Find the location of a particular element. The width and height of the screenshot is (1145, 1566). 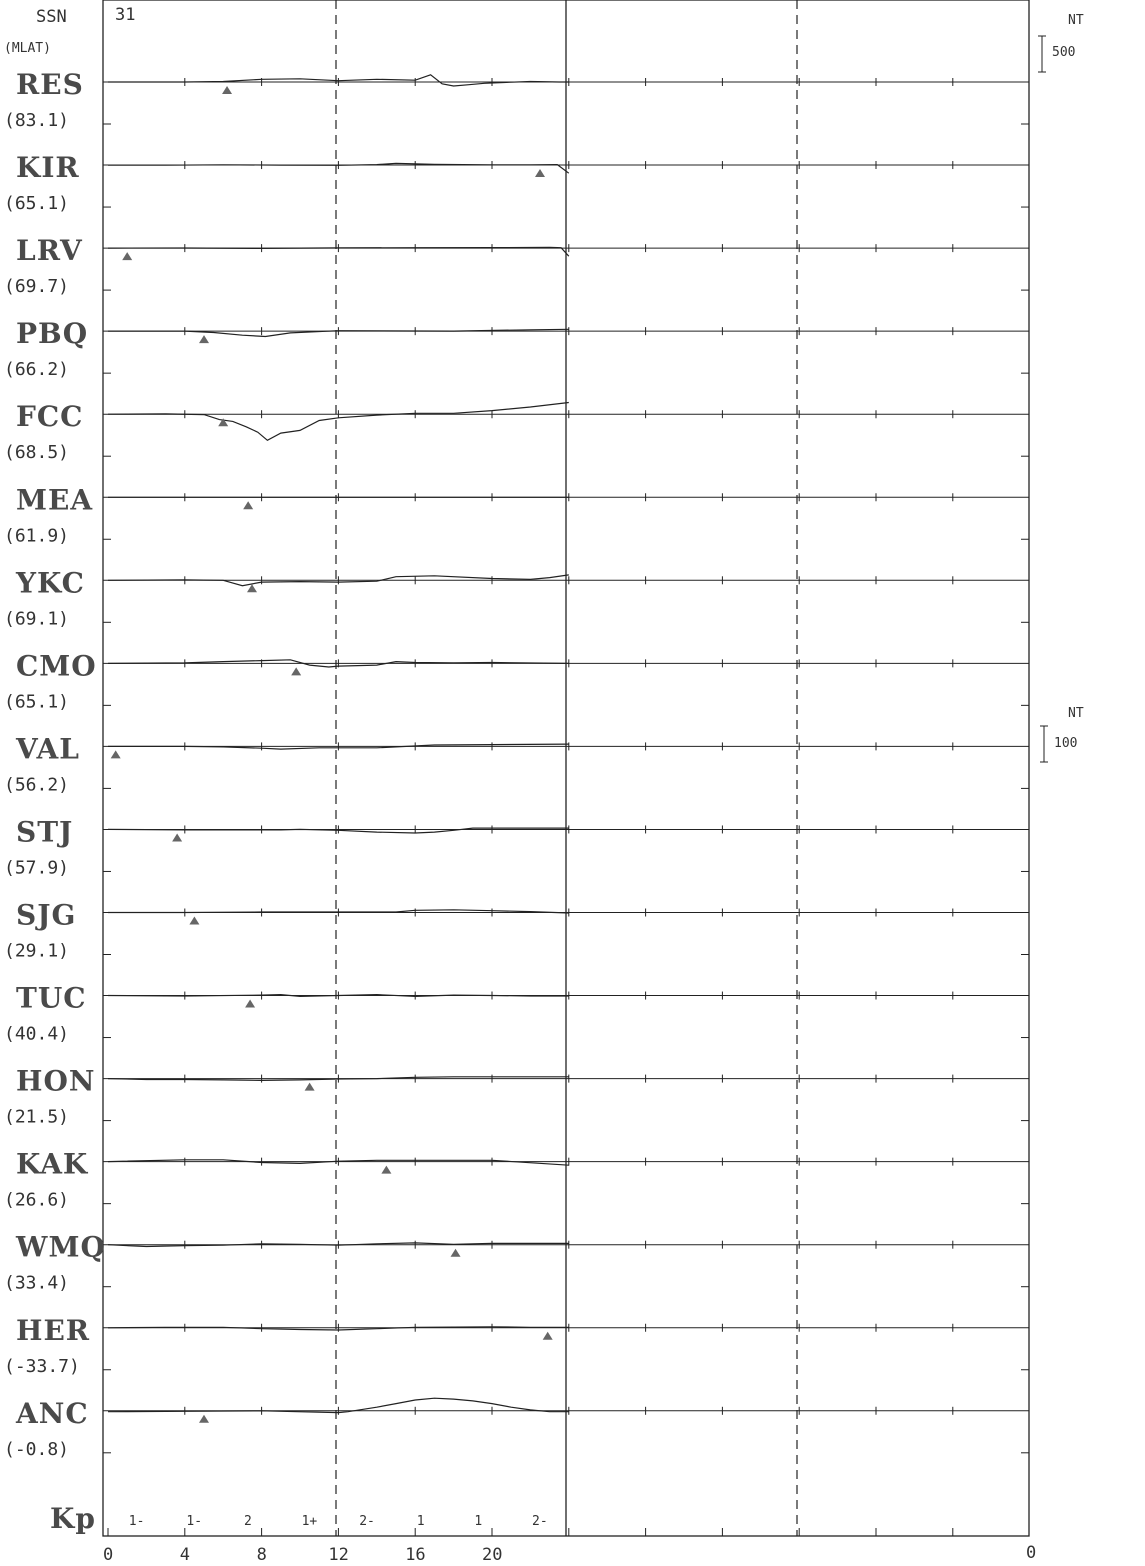

station-res: RES (83.1) is located at coordinates (516, 99).